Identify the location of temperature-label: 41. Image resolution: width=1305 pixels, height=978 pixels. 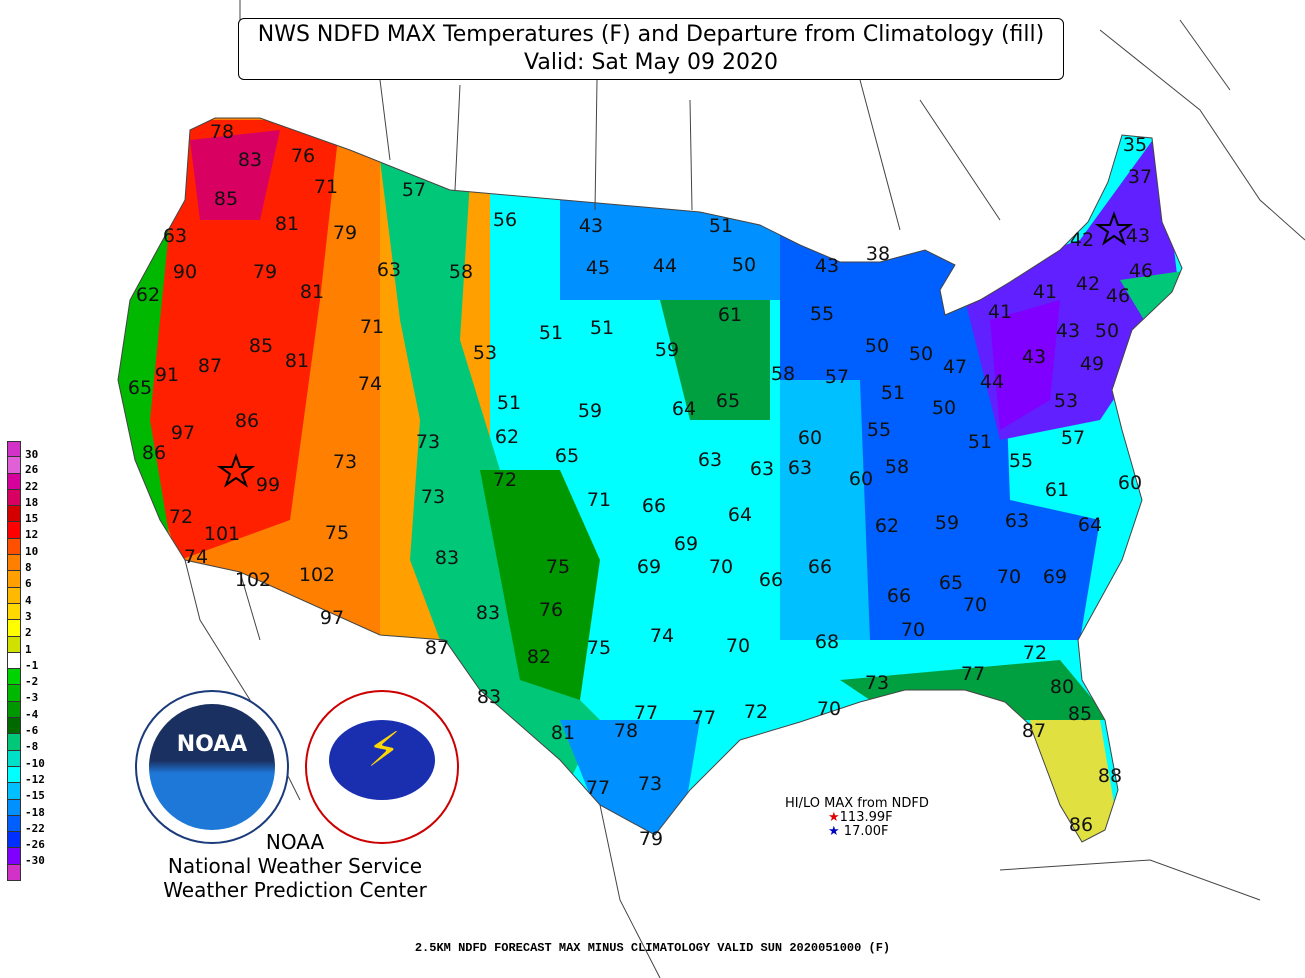
(1000, 312).